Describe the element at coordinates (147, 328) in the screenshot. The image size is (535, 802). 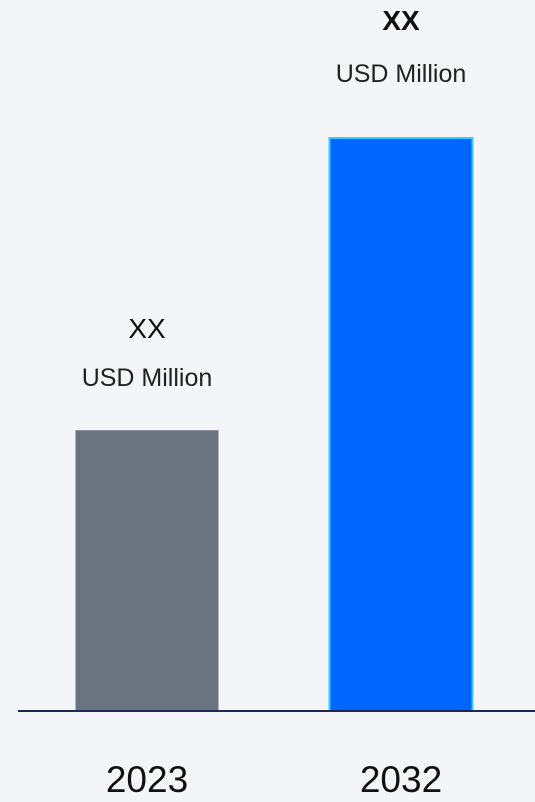
I see `value-label-2023: XX` at that location.